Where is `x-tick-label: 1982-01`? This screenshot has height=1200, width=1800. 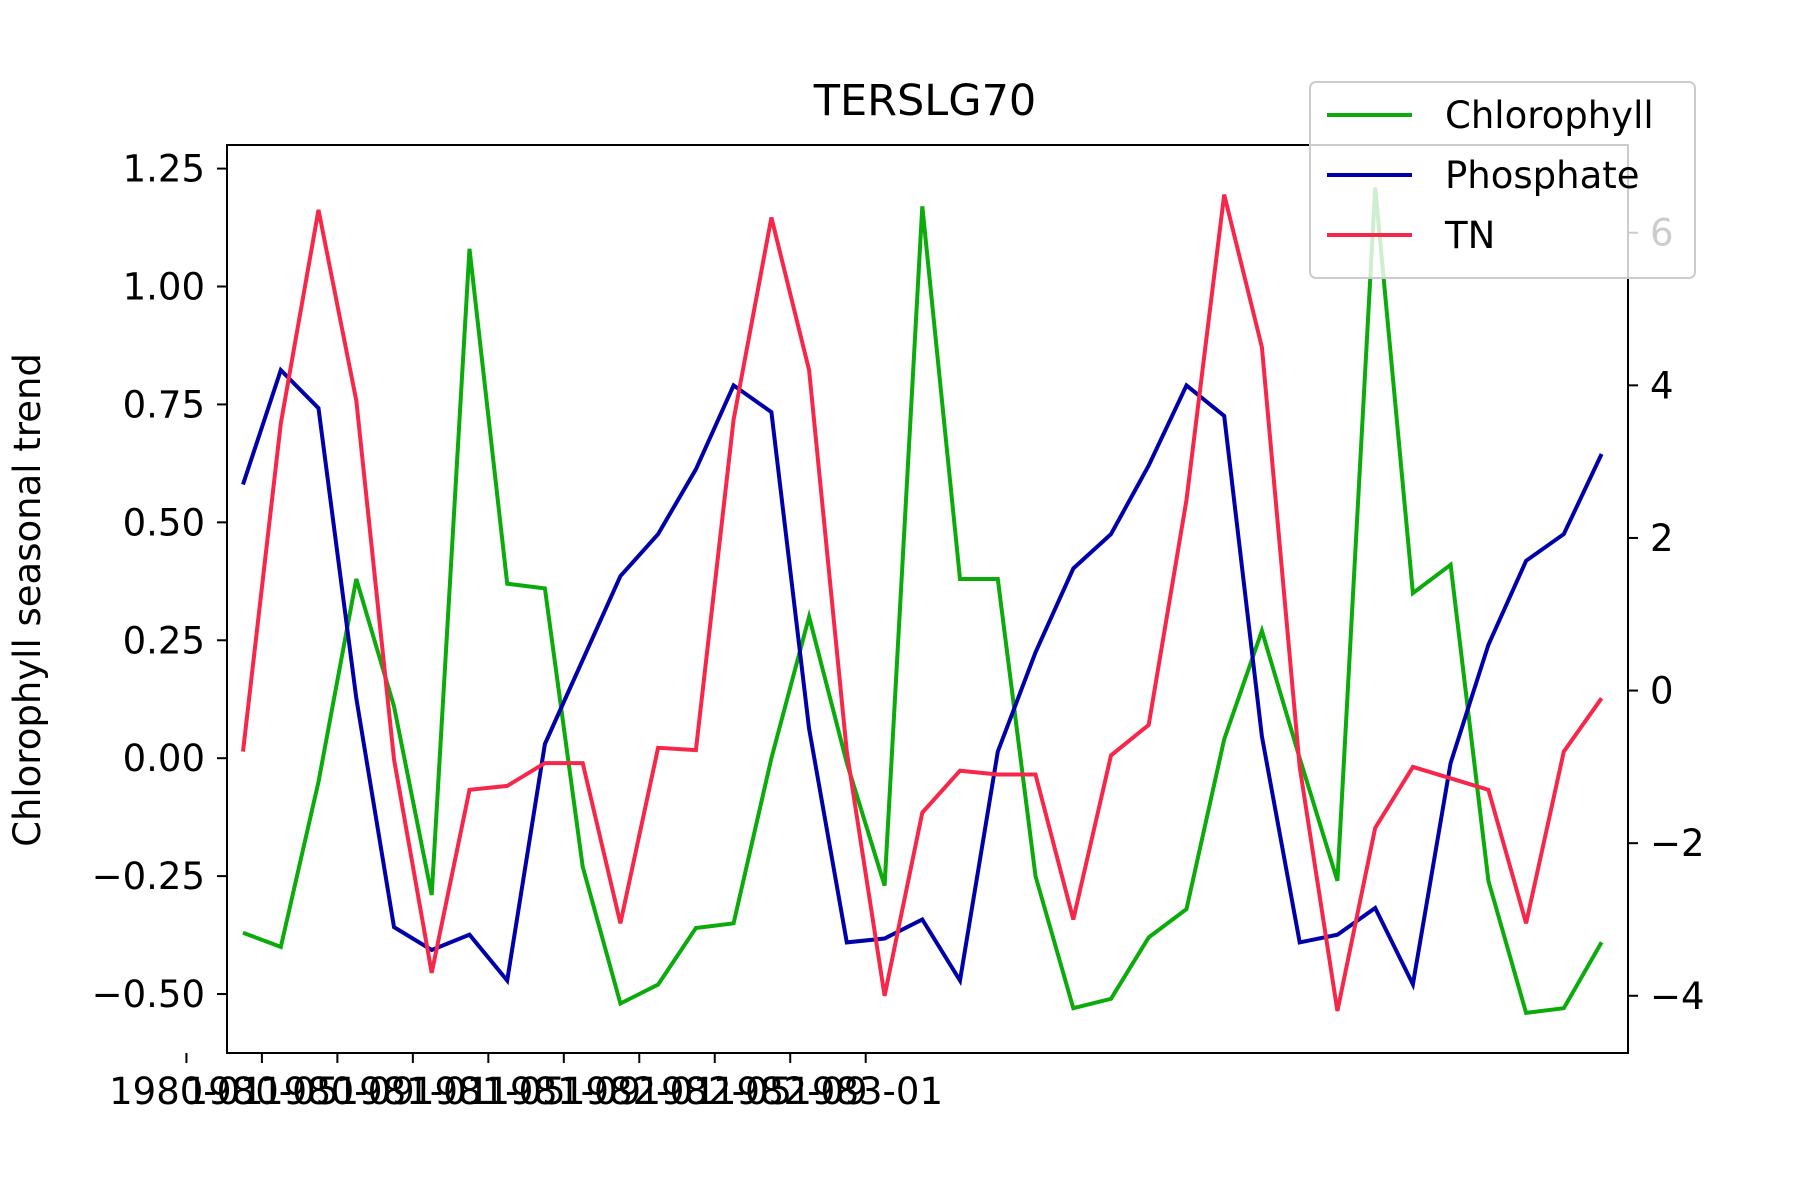 x-tick-label: 1982-01 is located at coordinates (639, 1091).